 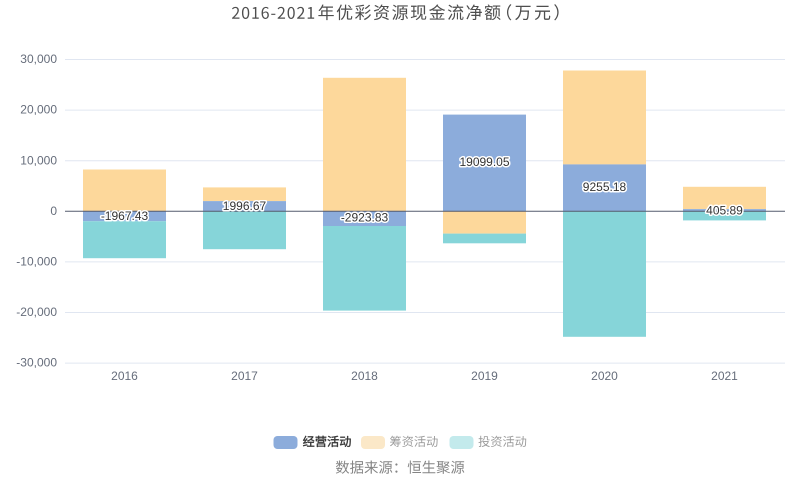 I want to click on svg-text: 2019, so click(x=484, y=376).